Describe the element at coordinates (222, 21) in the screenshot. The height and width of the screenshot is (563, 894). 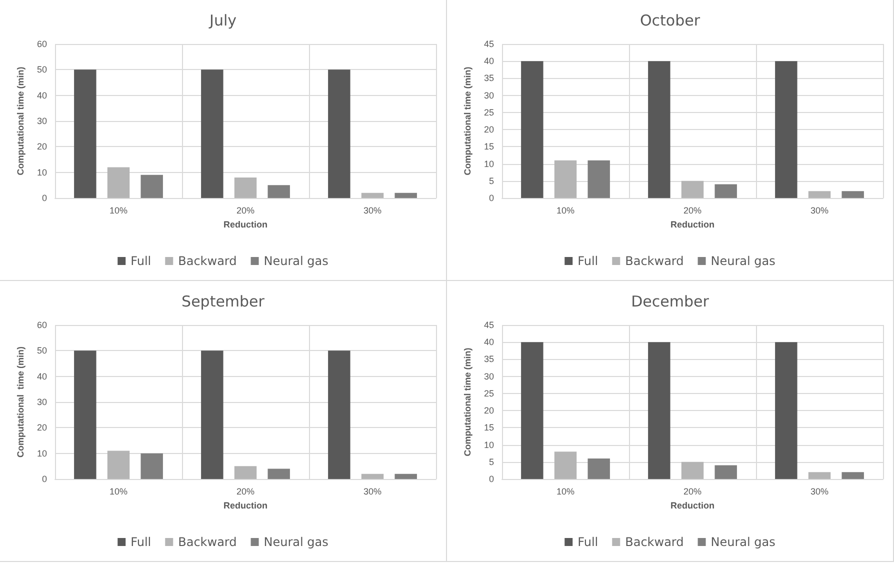
I see `chart-title: July` at that location.